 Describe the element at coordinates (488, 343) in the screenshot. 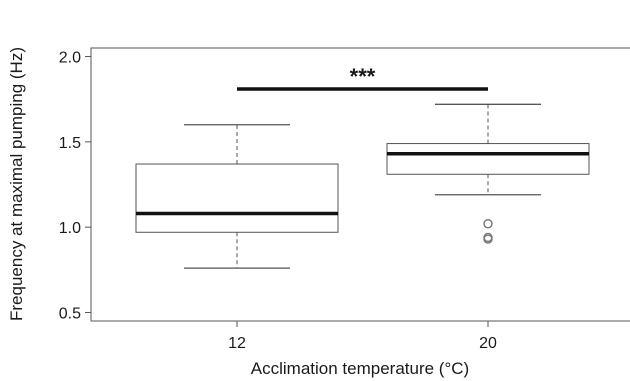

I see `x-tick-label: 20` at that location.